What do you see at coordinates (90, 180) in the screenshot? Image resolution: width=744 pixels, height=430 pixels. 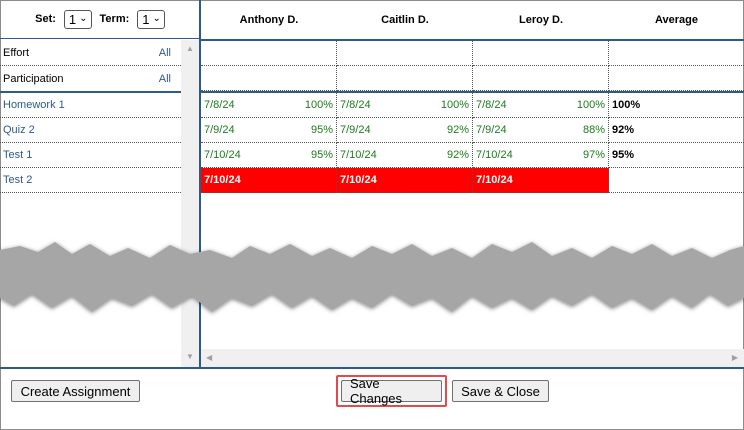 I see `assignment-link-test-2: Test 2` at bounding box center [90, 180].